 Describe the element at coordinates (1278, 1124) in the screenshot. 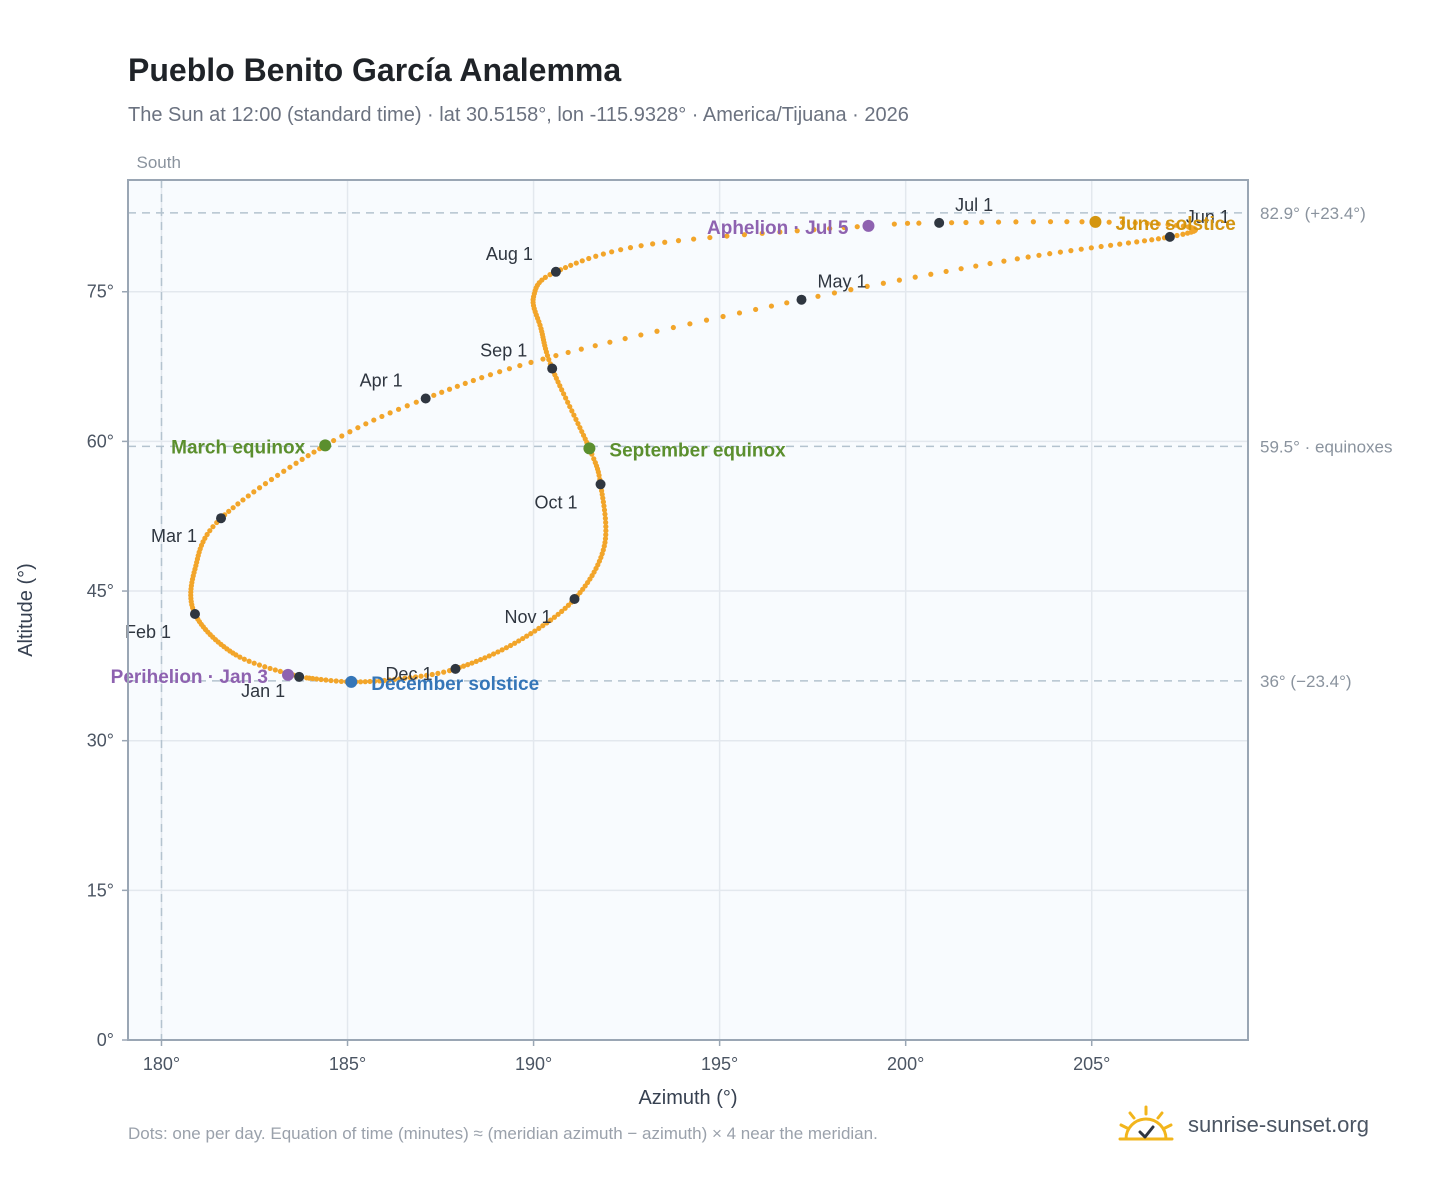

I see `brand-name: sunrise-sunset.org` at that location.